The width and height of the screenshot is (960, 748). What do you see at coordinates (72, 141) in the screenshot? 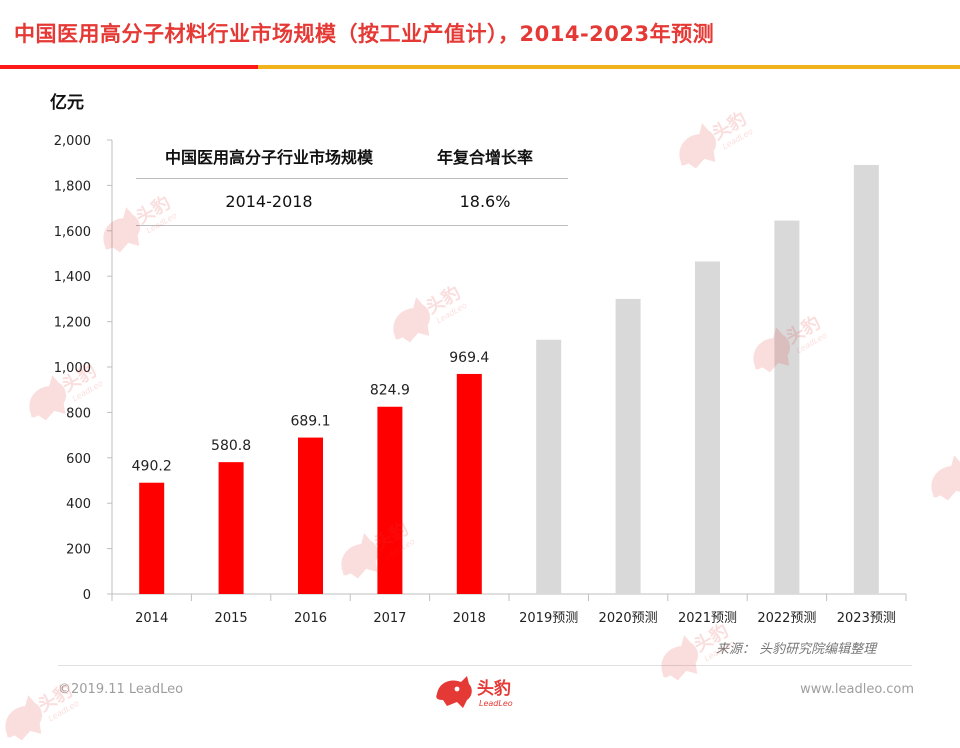
I see `y-tick-label: 2,000` at bounding box center [72, 141].